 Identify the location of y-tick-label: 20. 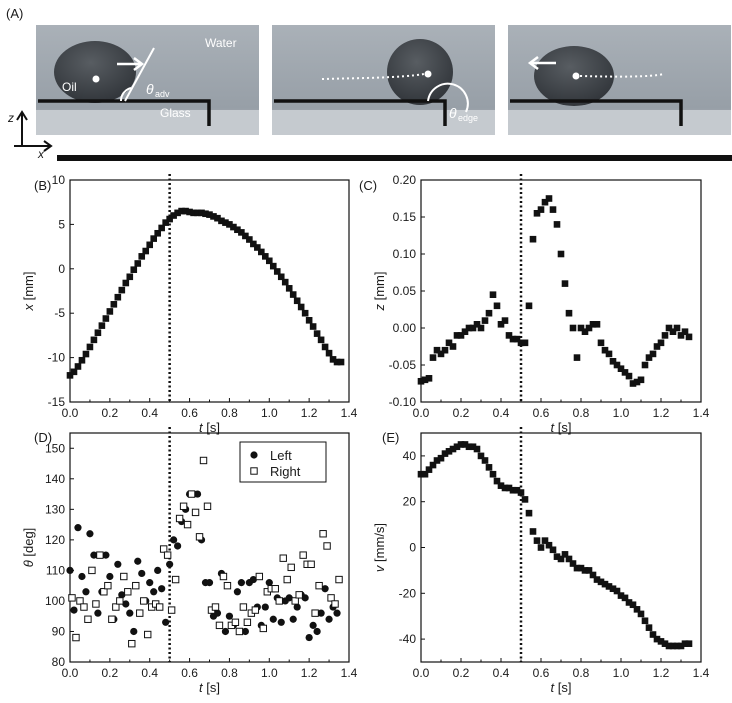
(410, 502).